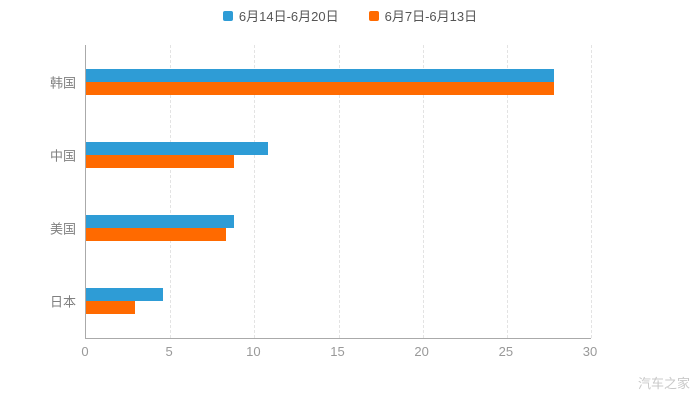 The image size is (700, 400). I want to click on legend-item-week1: 6月7日-6月13日, so click(423, 15).